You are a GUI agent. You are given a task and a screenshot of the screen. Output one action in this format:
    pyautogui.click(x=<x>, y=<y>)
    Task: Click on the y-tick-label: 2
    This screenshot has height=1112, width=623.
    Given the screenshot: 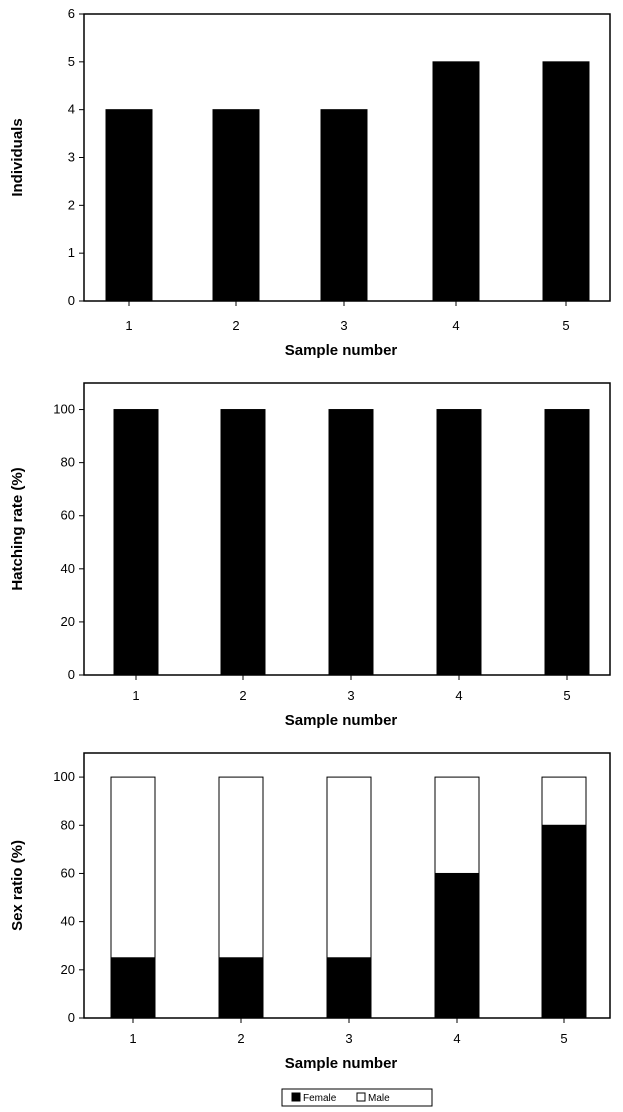 What is the action you would take?
    pyautogui.click(x=71, y=204)
    